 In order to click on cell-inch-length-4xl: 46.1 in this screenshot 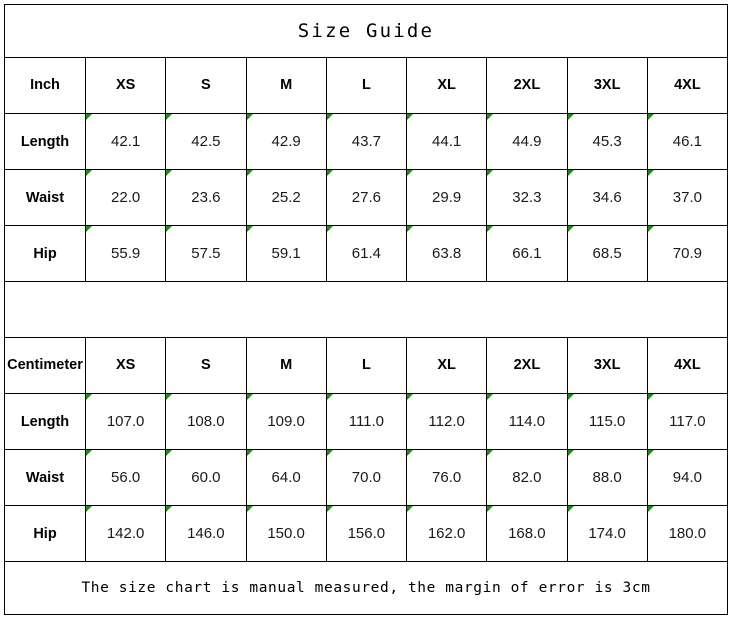, I will do `click(687, 141)`.